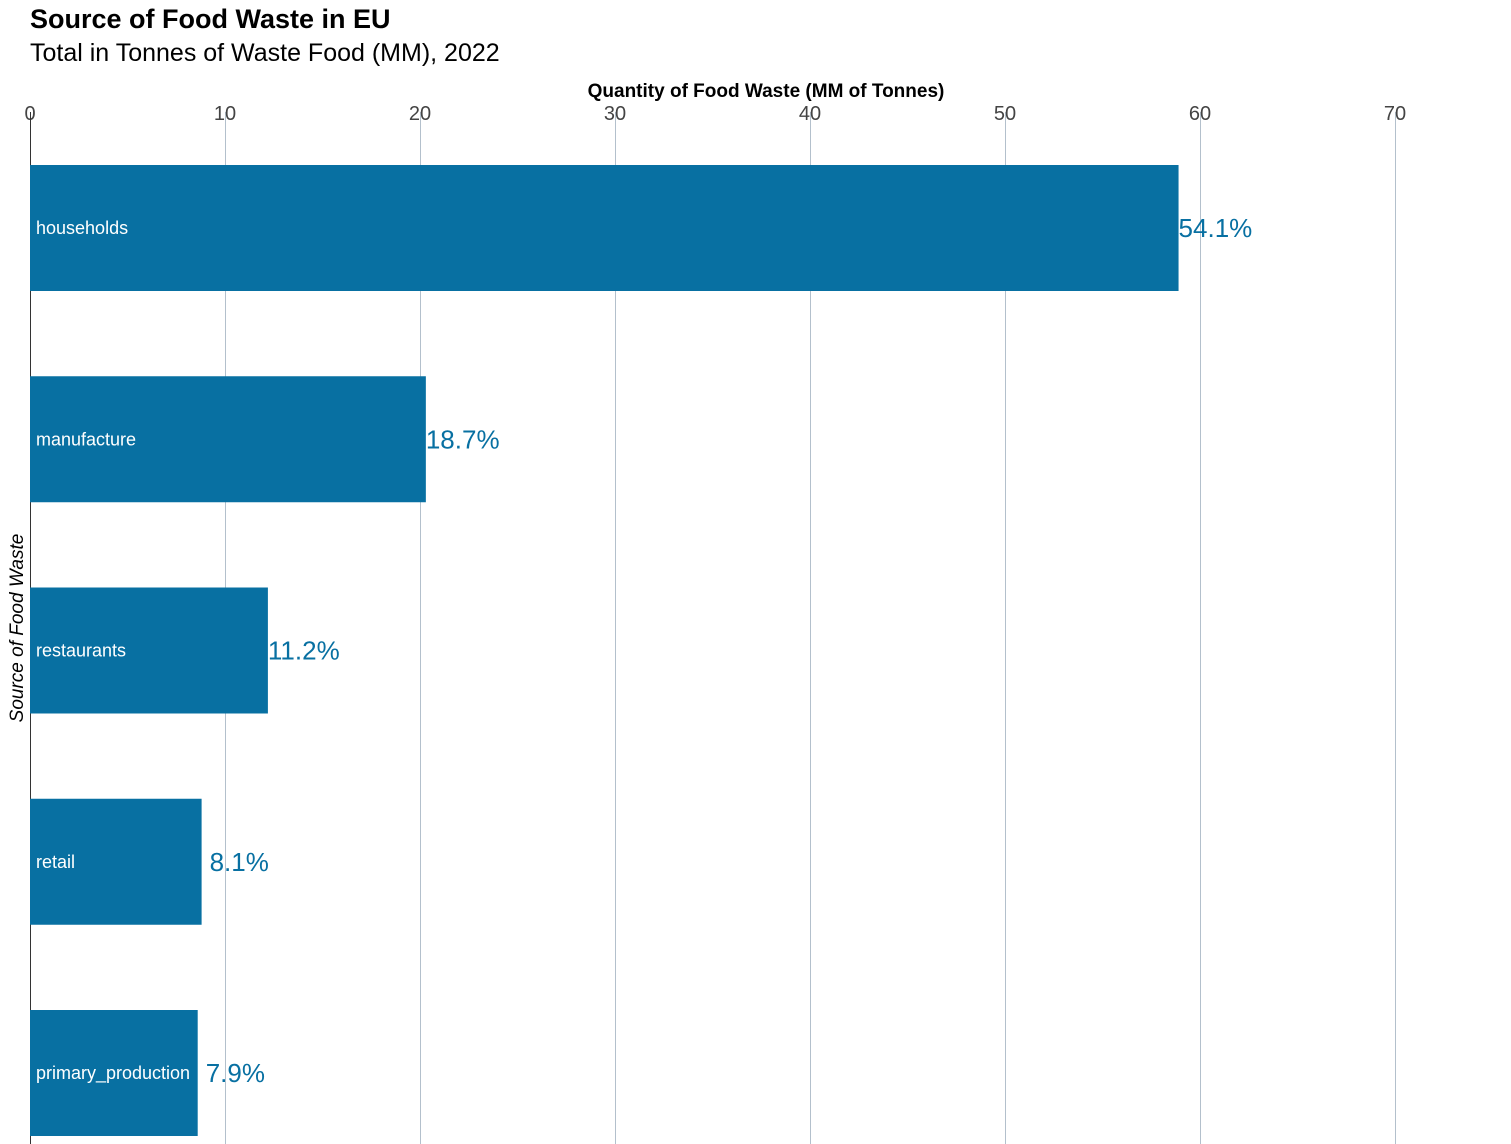 Image resolution: width=1511 pixels, height=1144 pixels. I want to click on category-label: households, so click(82, 228).